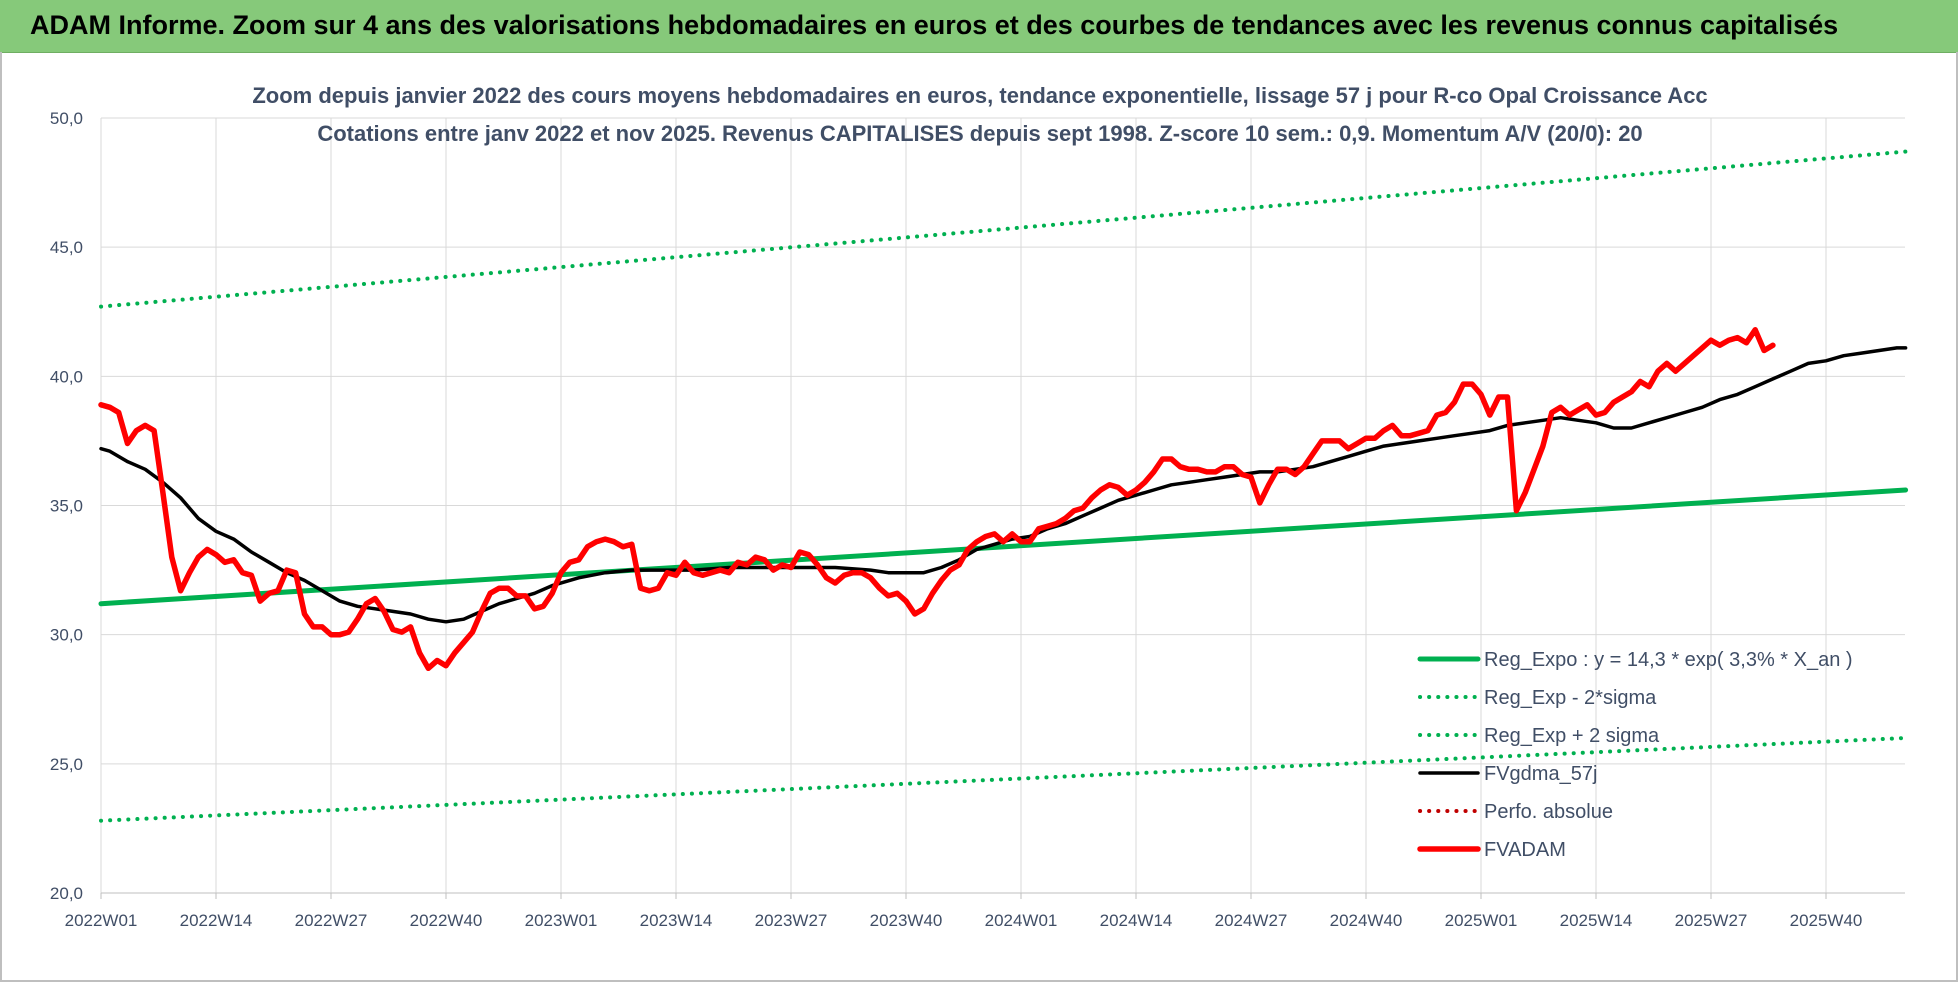  Describe the element at coordinates (676, 920) in the screenshot. I see `x-tick-label: 2023W14` at that location.